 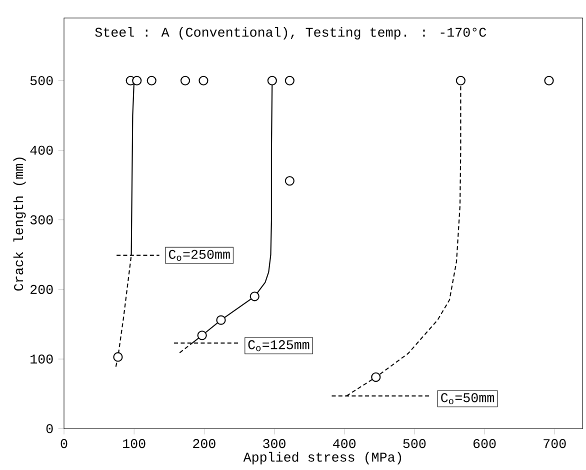 I want to click on y-tick-label: 300, so click(x=41, y=219).